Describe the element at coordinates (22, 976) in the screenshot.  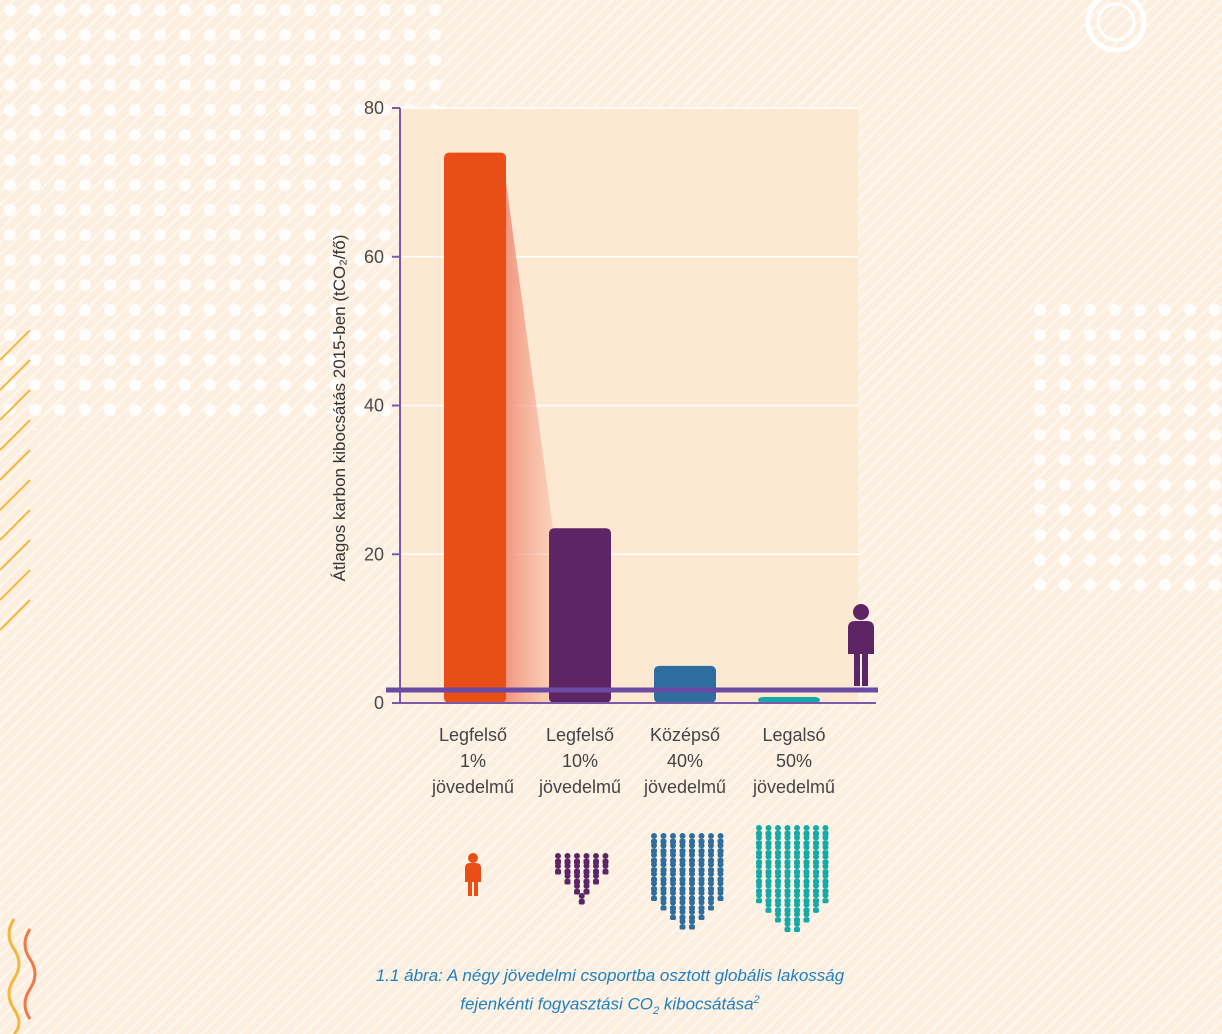
I see `decorative-squiggle` at that location.